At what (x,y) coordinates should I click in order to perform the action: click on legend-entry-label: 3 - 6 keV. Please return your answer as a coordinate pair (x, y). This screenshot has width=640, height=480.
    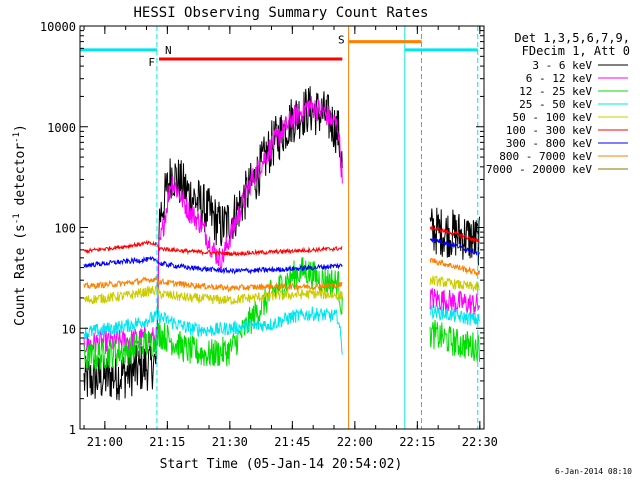
    Looking at the image, I should click on (562, 65).